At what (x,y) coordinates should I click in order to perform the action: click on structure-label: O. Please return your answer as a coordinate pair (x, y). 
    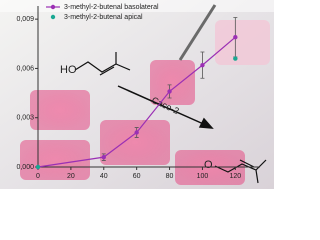
    Looking at the image, I should click on (208, 165).